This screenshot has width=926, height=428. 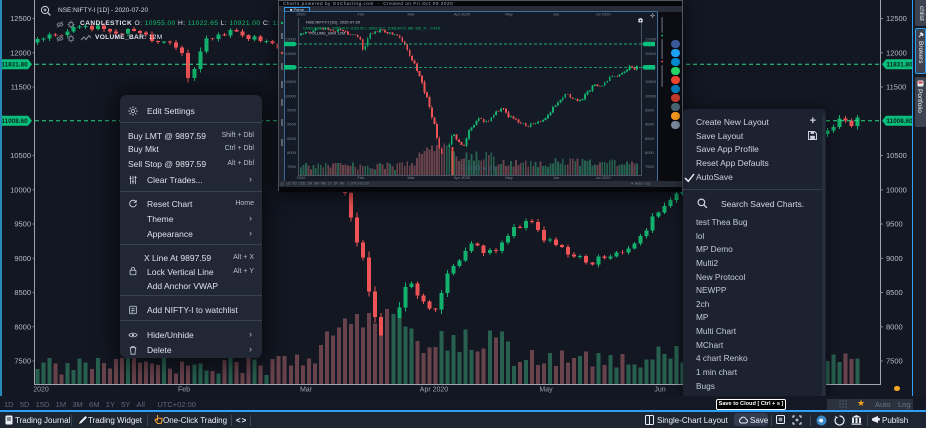 What do you see at coordinates (333, 22) in the screenshot?
I see `svg-text: NSE:NIFTY-I [1D] 2020-07-20` at bounding box center [333, 22].